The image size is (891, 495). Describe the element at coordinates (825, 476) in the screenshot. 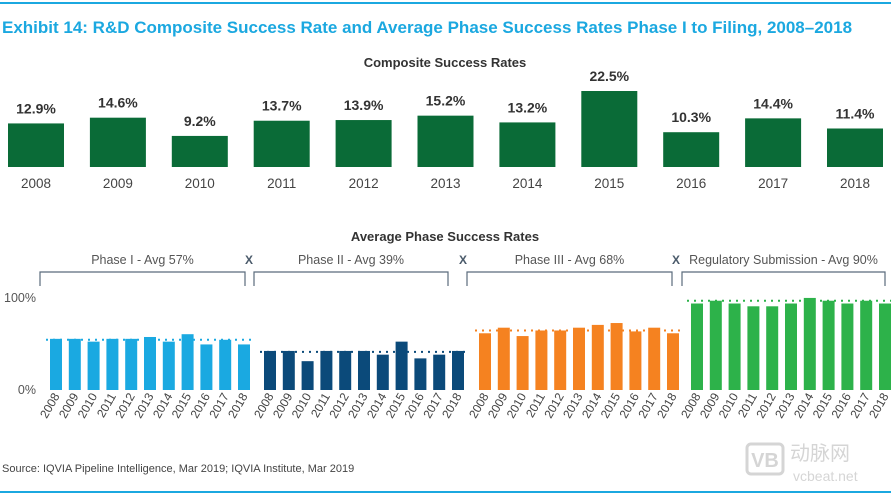

I see `watermark-url: vcbeat.net` at that location.